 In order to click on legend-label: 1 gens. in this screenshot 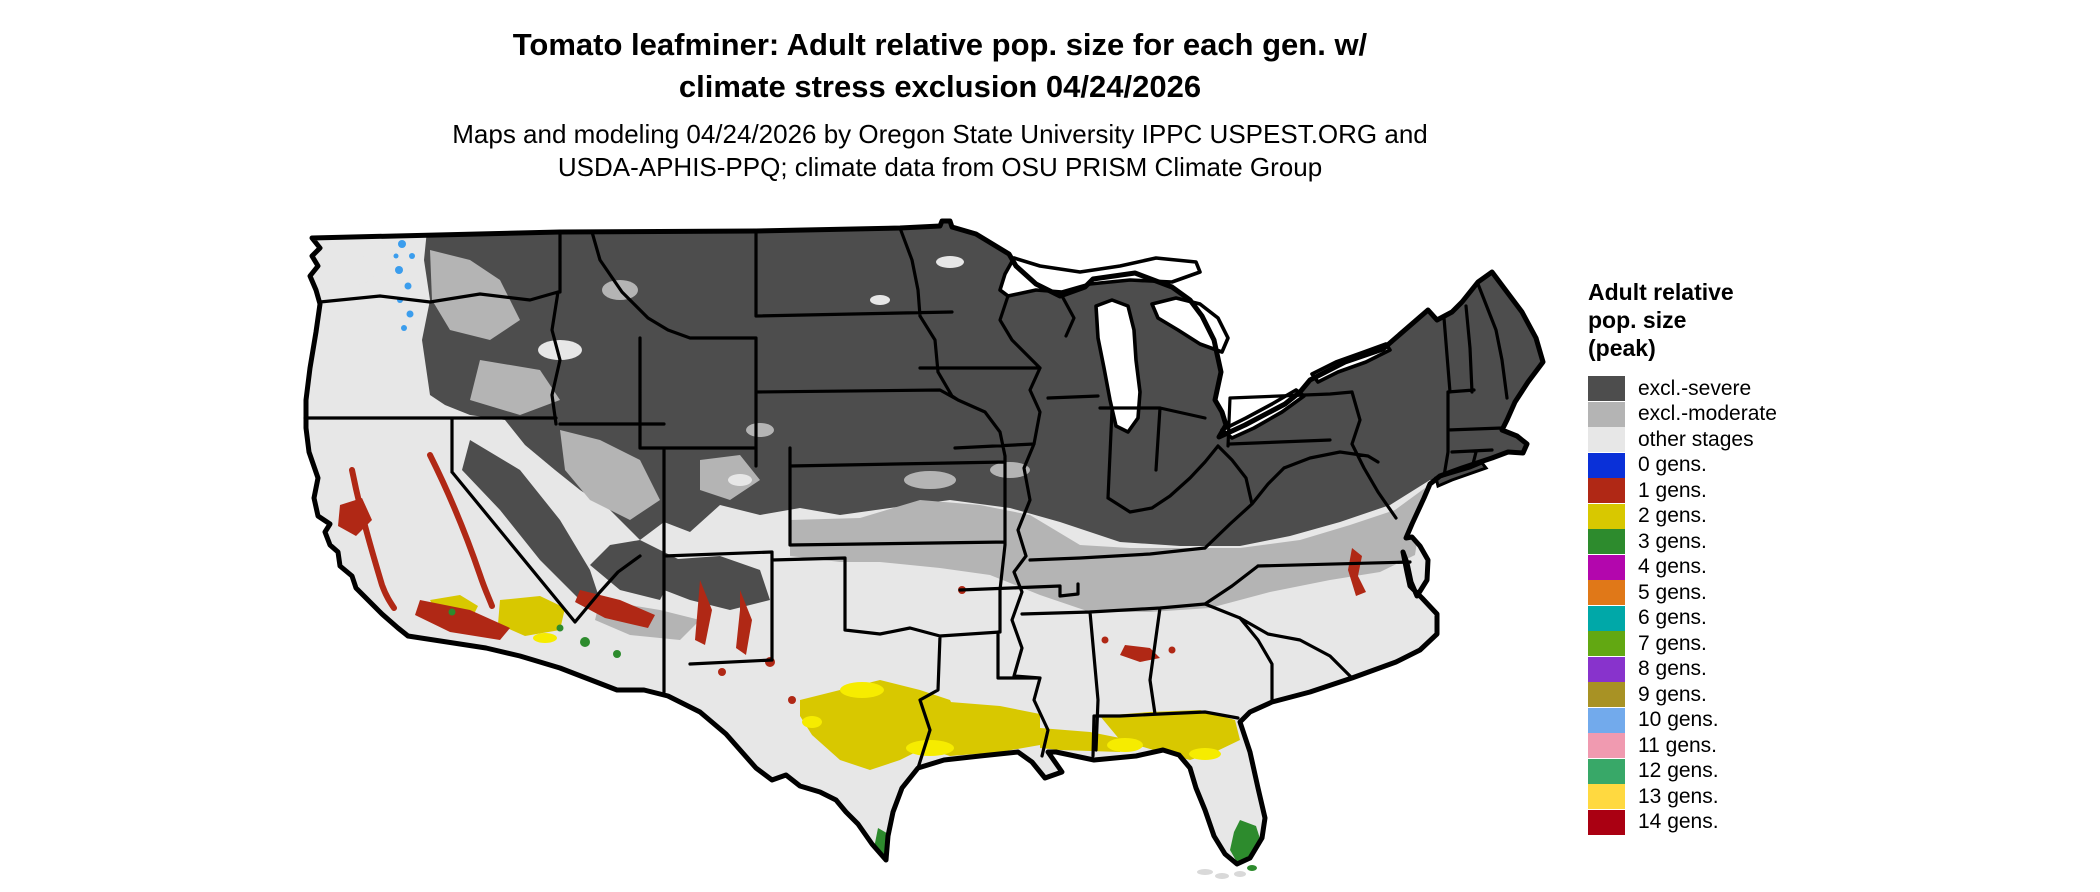, I will do `click(1672, 490)`.